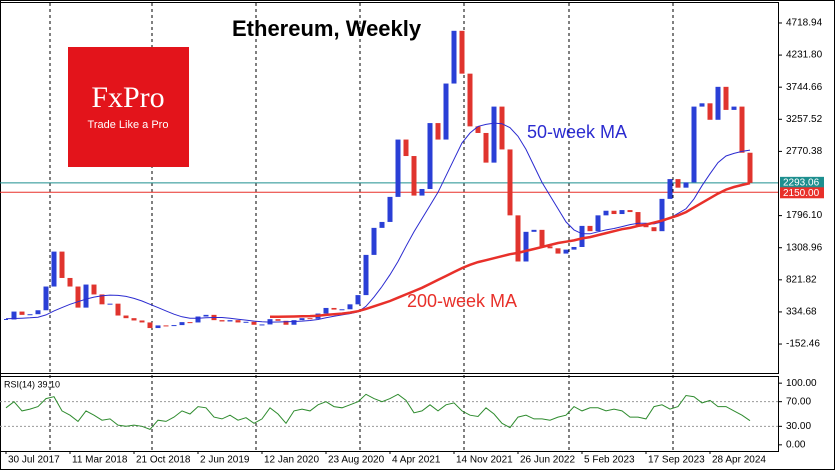 This screenshot has width=835, height=475. Describe the element at coordinates (804, 215) in the screenshot. I see `y-tick-label: 1796.10` at that location.